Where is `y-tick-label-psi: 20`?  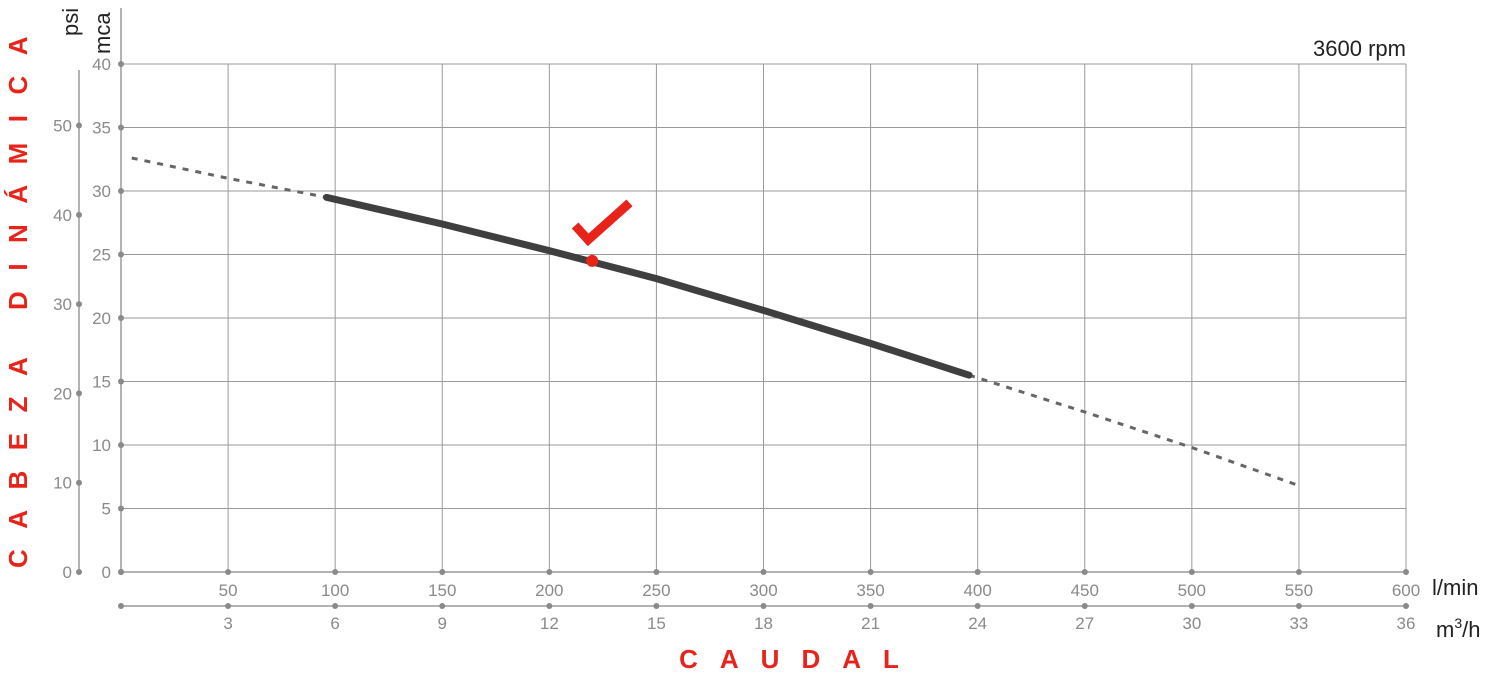 y-tick-label-psi: 20 is located at coordinates (62, 393).